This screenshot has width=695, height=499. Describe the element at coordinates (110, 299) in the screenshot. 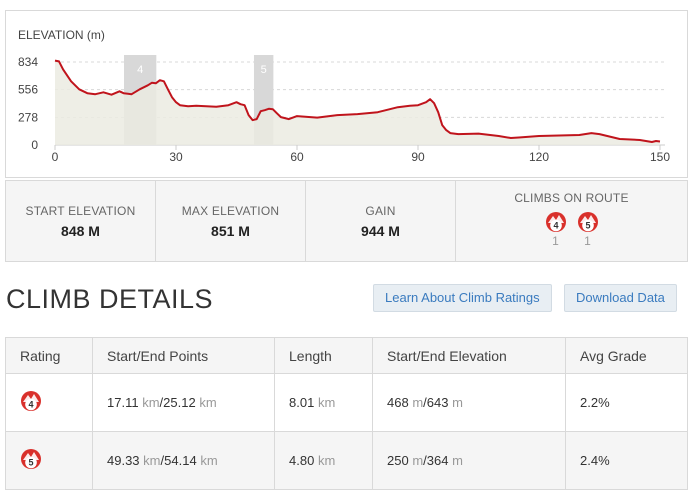

I see `climb-details-heading: CLIMB DETAILS` at that location.